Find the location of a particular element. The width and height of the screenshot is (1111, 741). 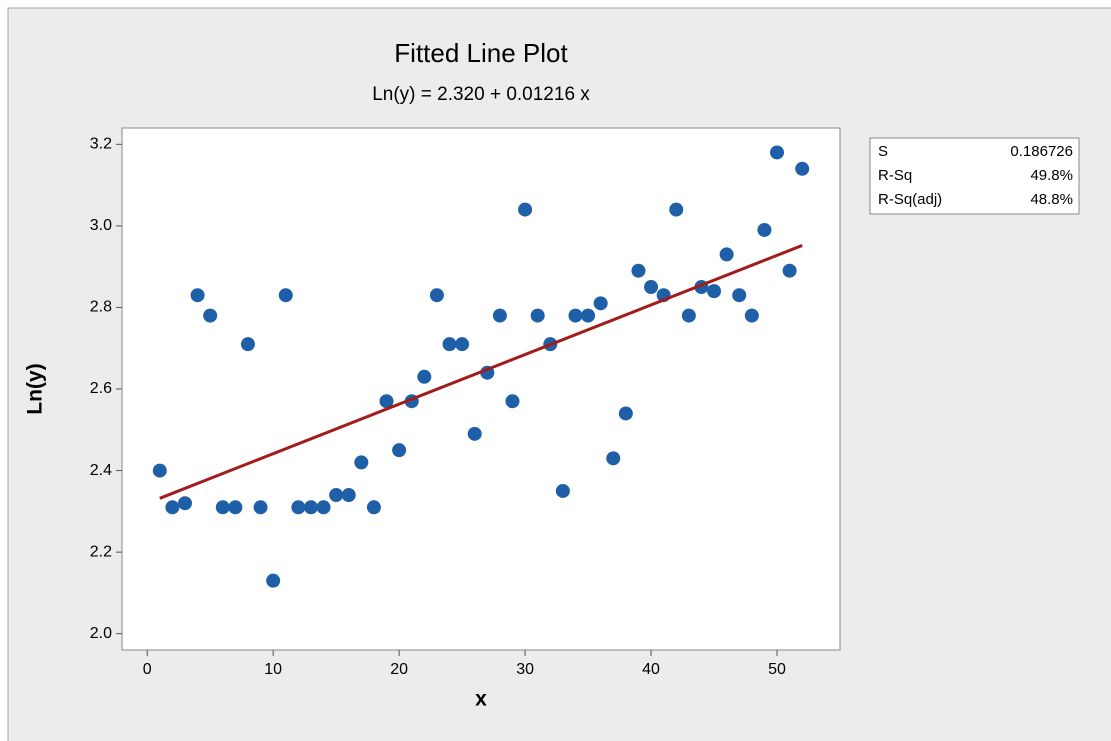

stat-label: R-Sq(adj) is located at coordinates (910, 199).